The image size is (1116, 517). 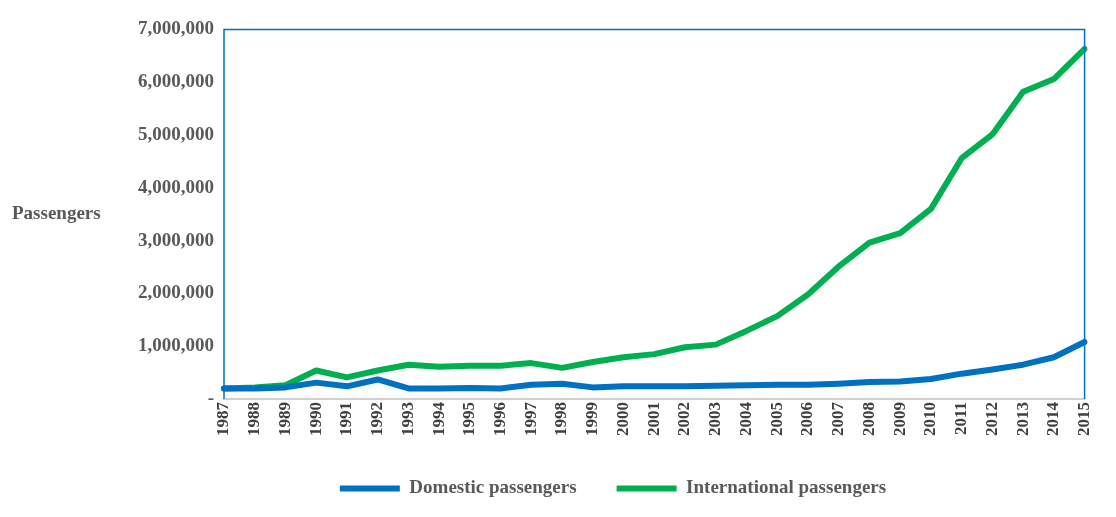 What do you see at coordinates (346, 419) in the screenshot?
I see `x-tick-label: 1991` at bounding box center [346, 419].